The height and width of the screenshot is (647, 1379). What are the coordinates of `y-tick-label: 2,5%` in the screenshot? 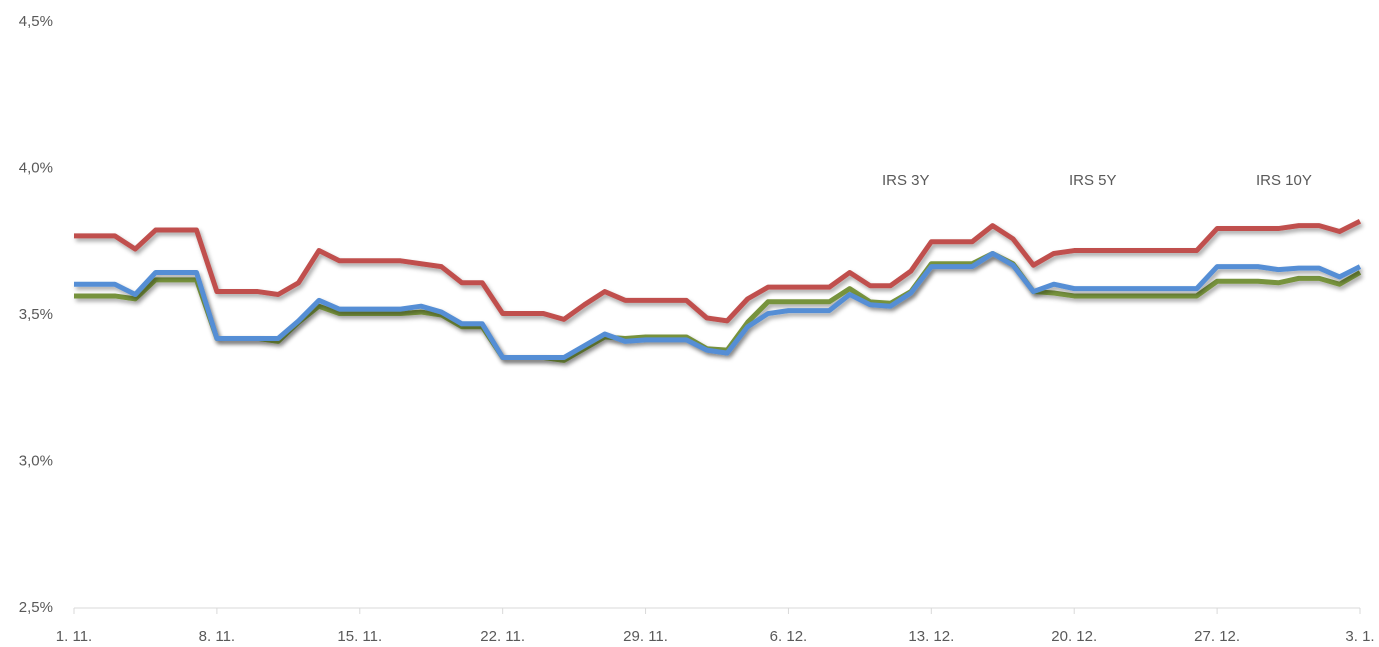 It's located at (36, 607).